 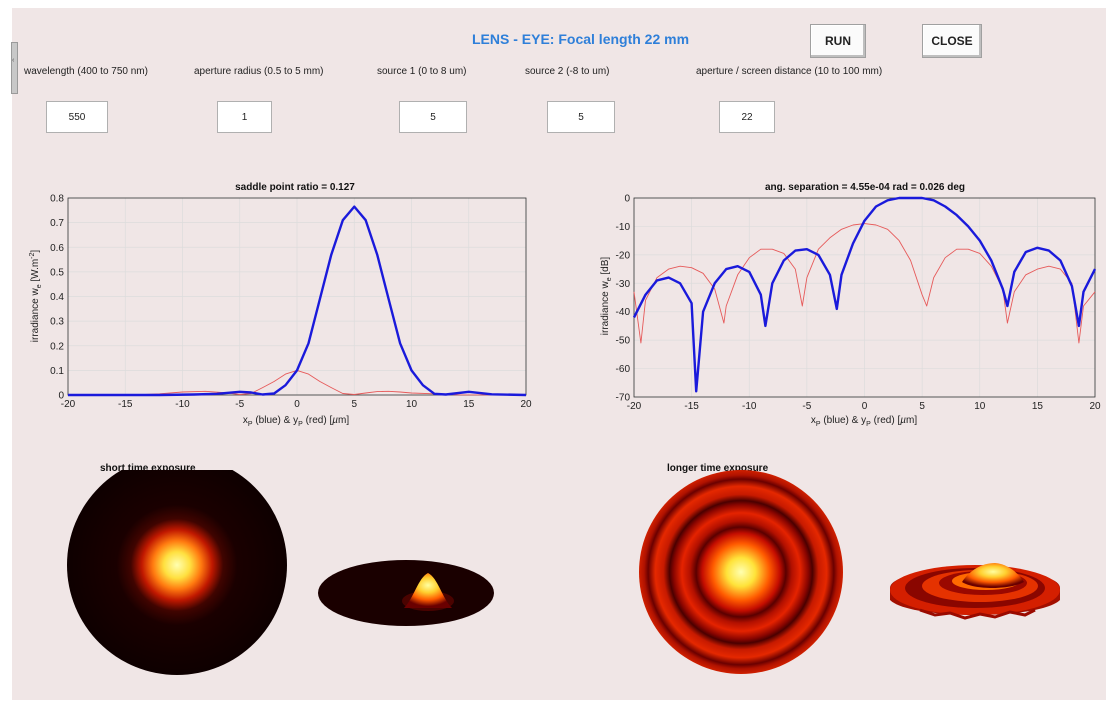 I want to click on page-title: LENS - EYE: Focal length 22 mm, so click(x=581, y=39).